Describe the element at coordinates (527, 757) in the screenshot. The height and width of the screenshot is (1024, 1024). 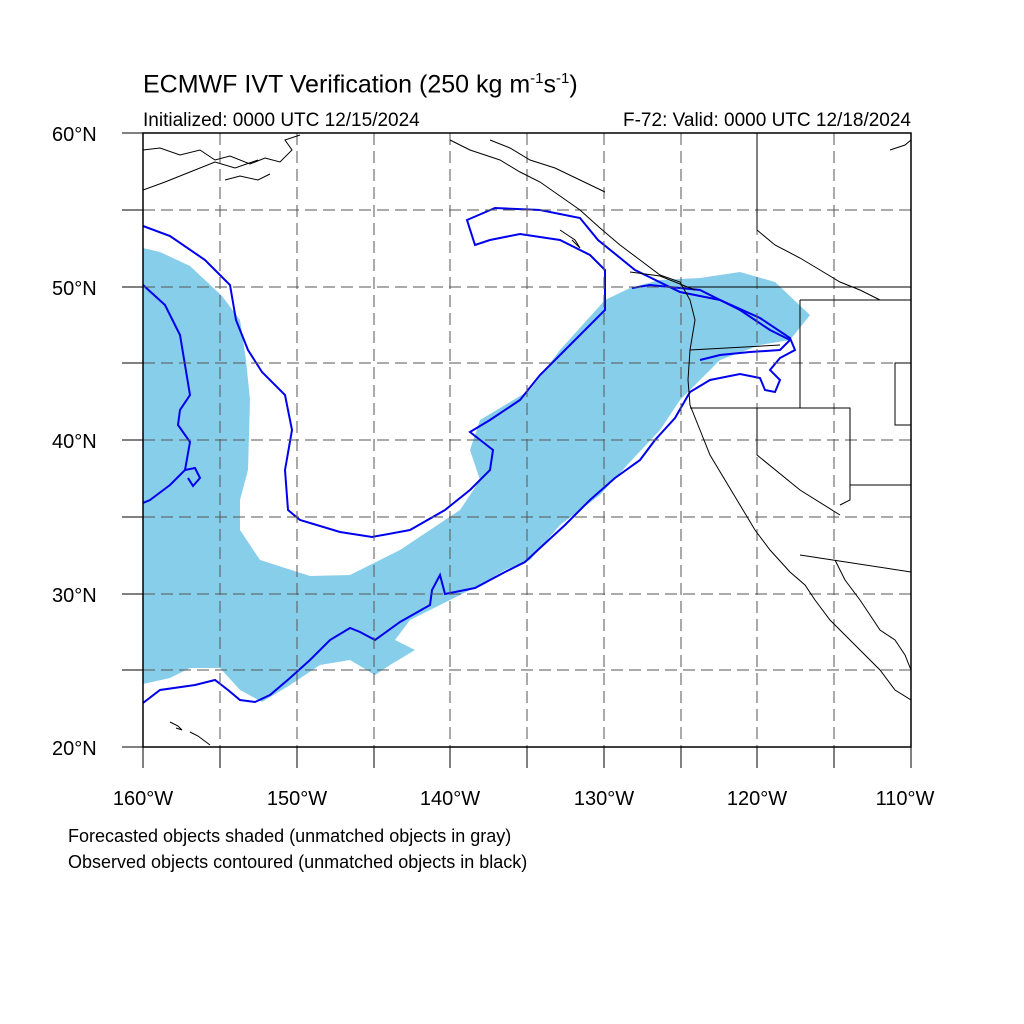
I see `lon-ticks` at that location.